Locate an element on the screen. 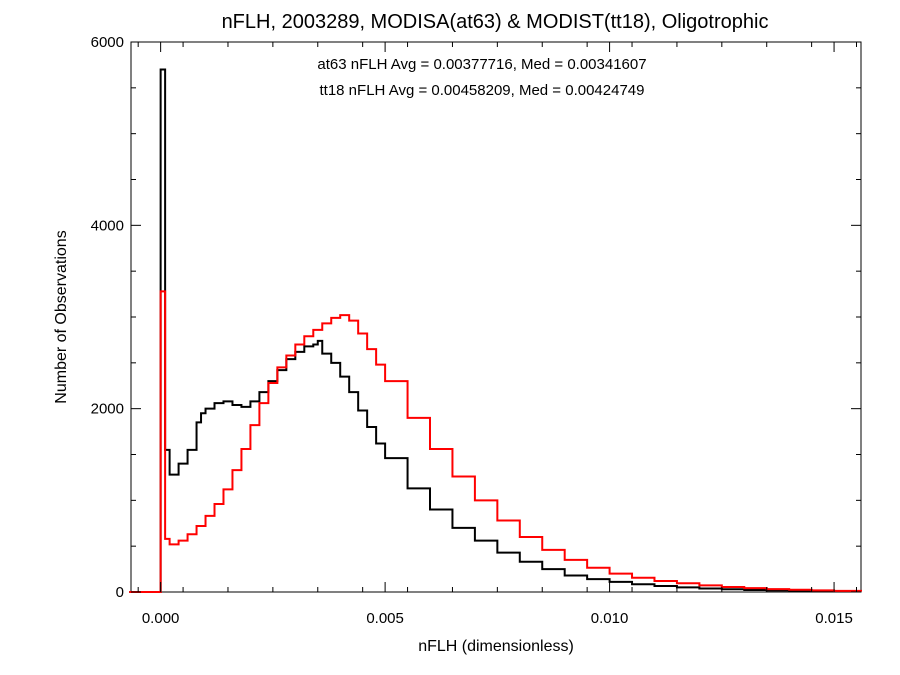 The width and height of the screenshot is (900, 675). y-tick-label: 2000 is located at coordinates (107, 409).